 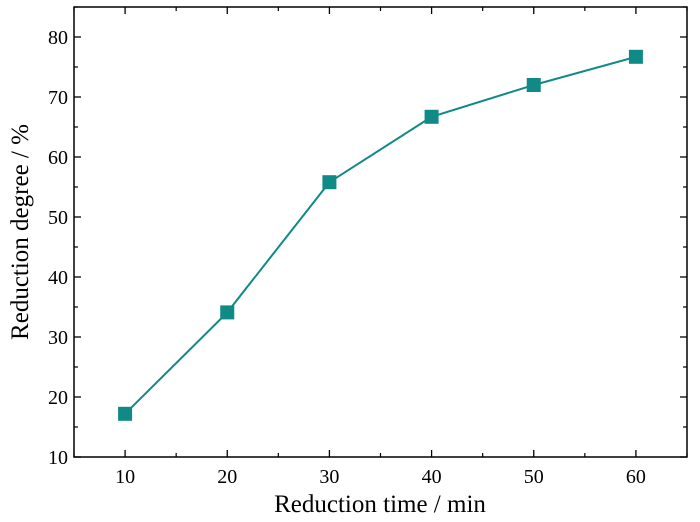 I want to click on y-tick-label: 50, so click(x=58, y=218).